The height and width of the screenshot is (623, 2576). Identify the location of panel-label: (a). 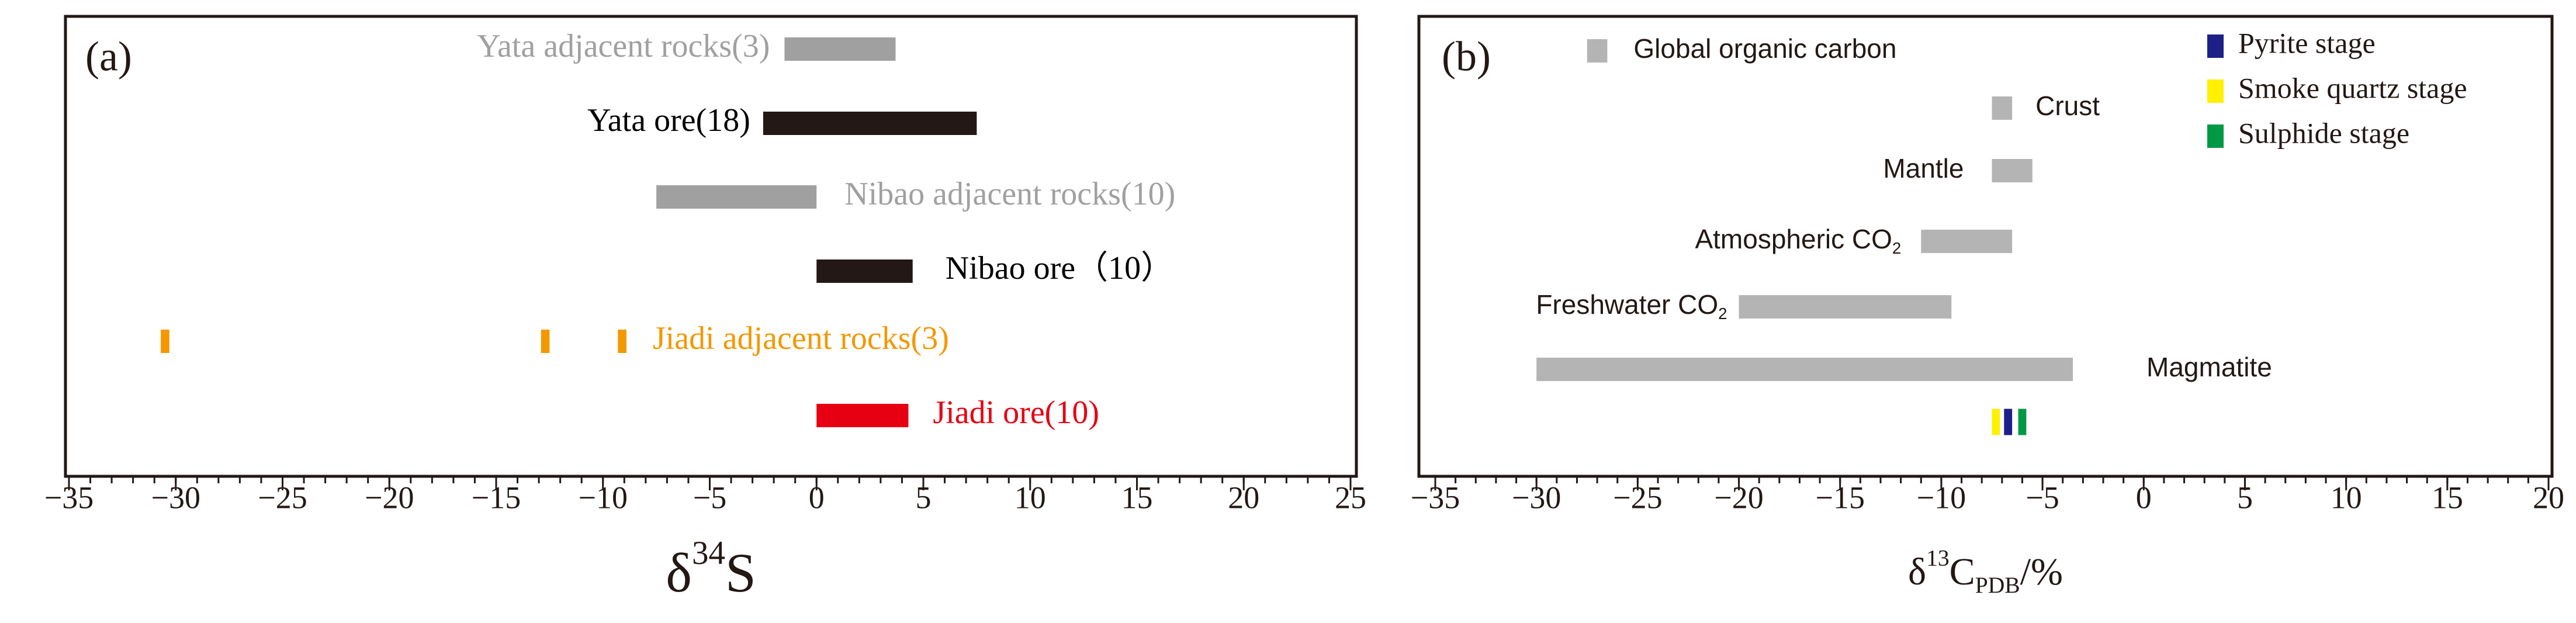
(109, 57).